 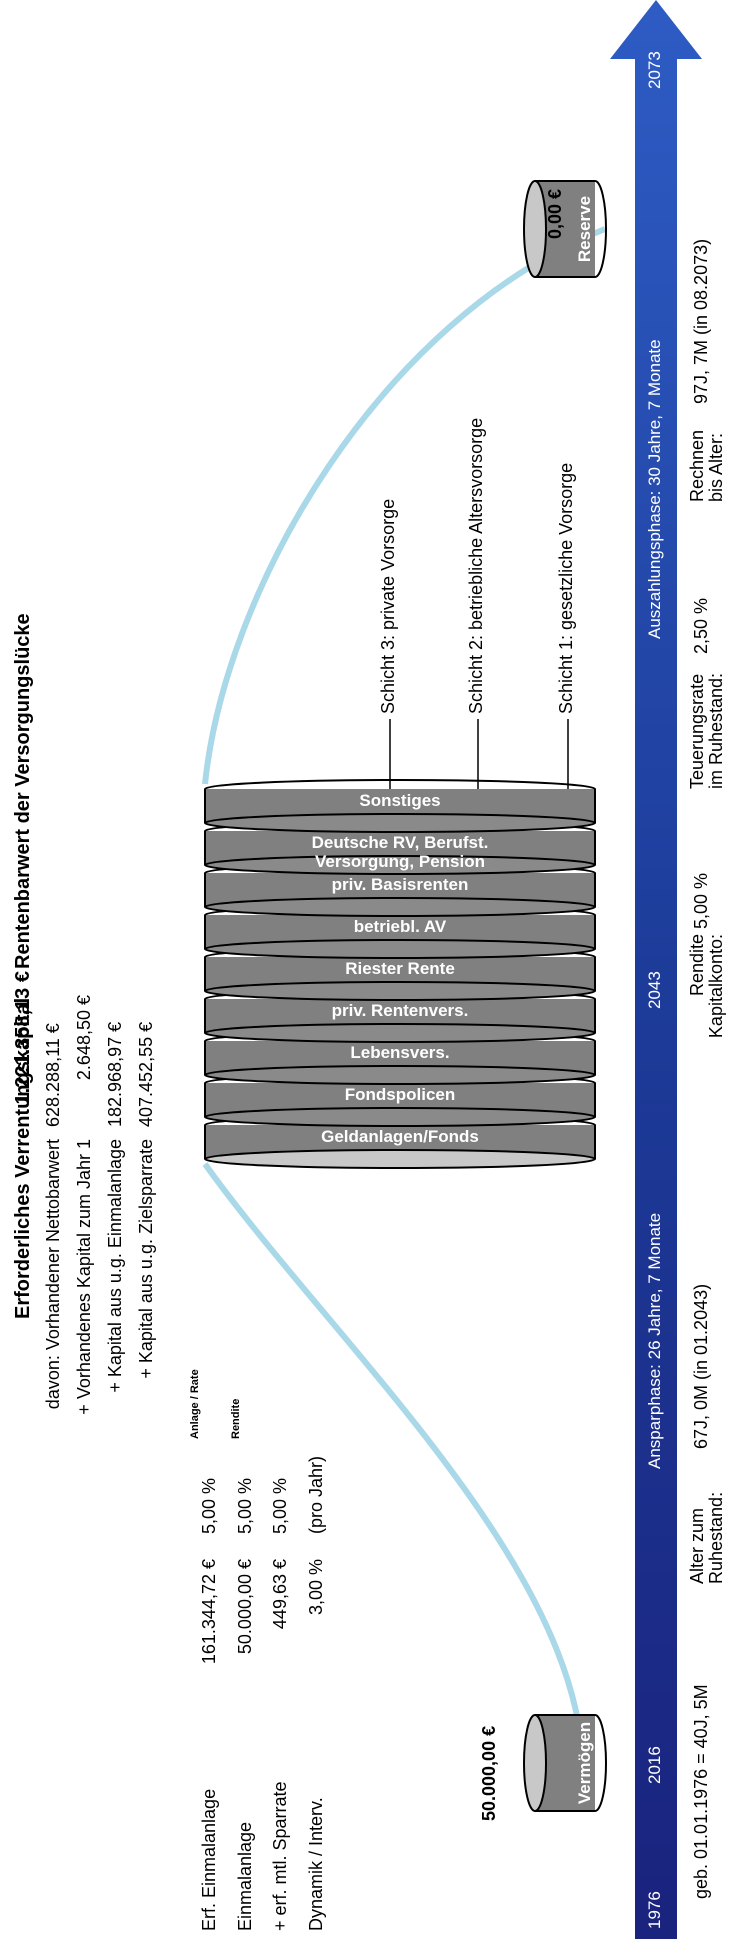 I want to click on capital-row-label: + Kapital aus u.g. Einmalanlage, so click(x=115, y=1266).